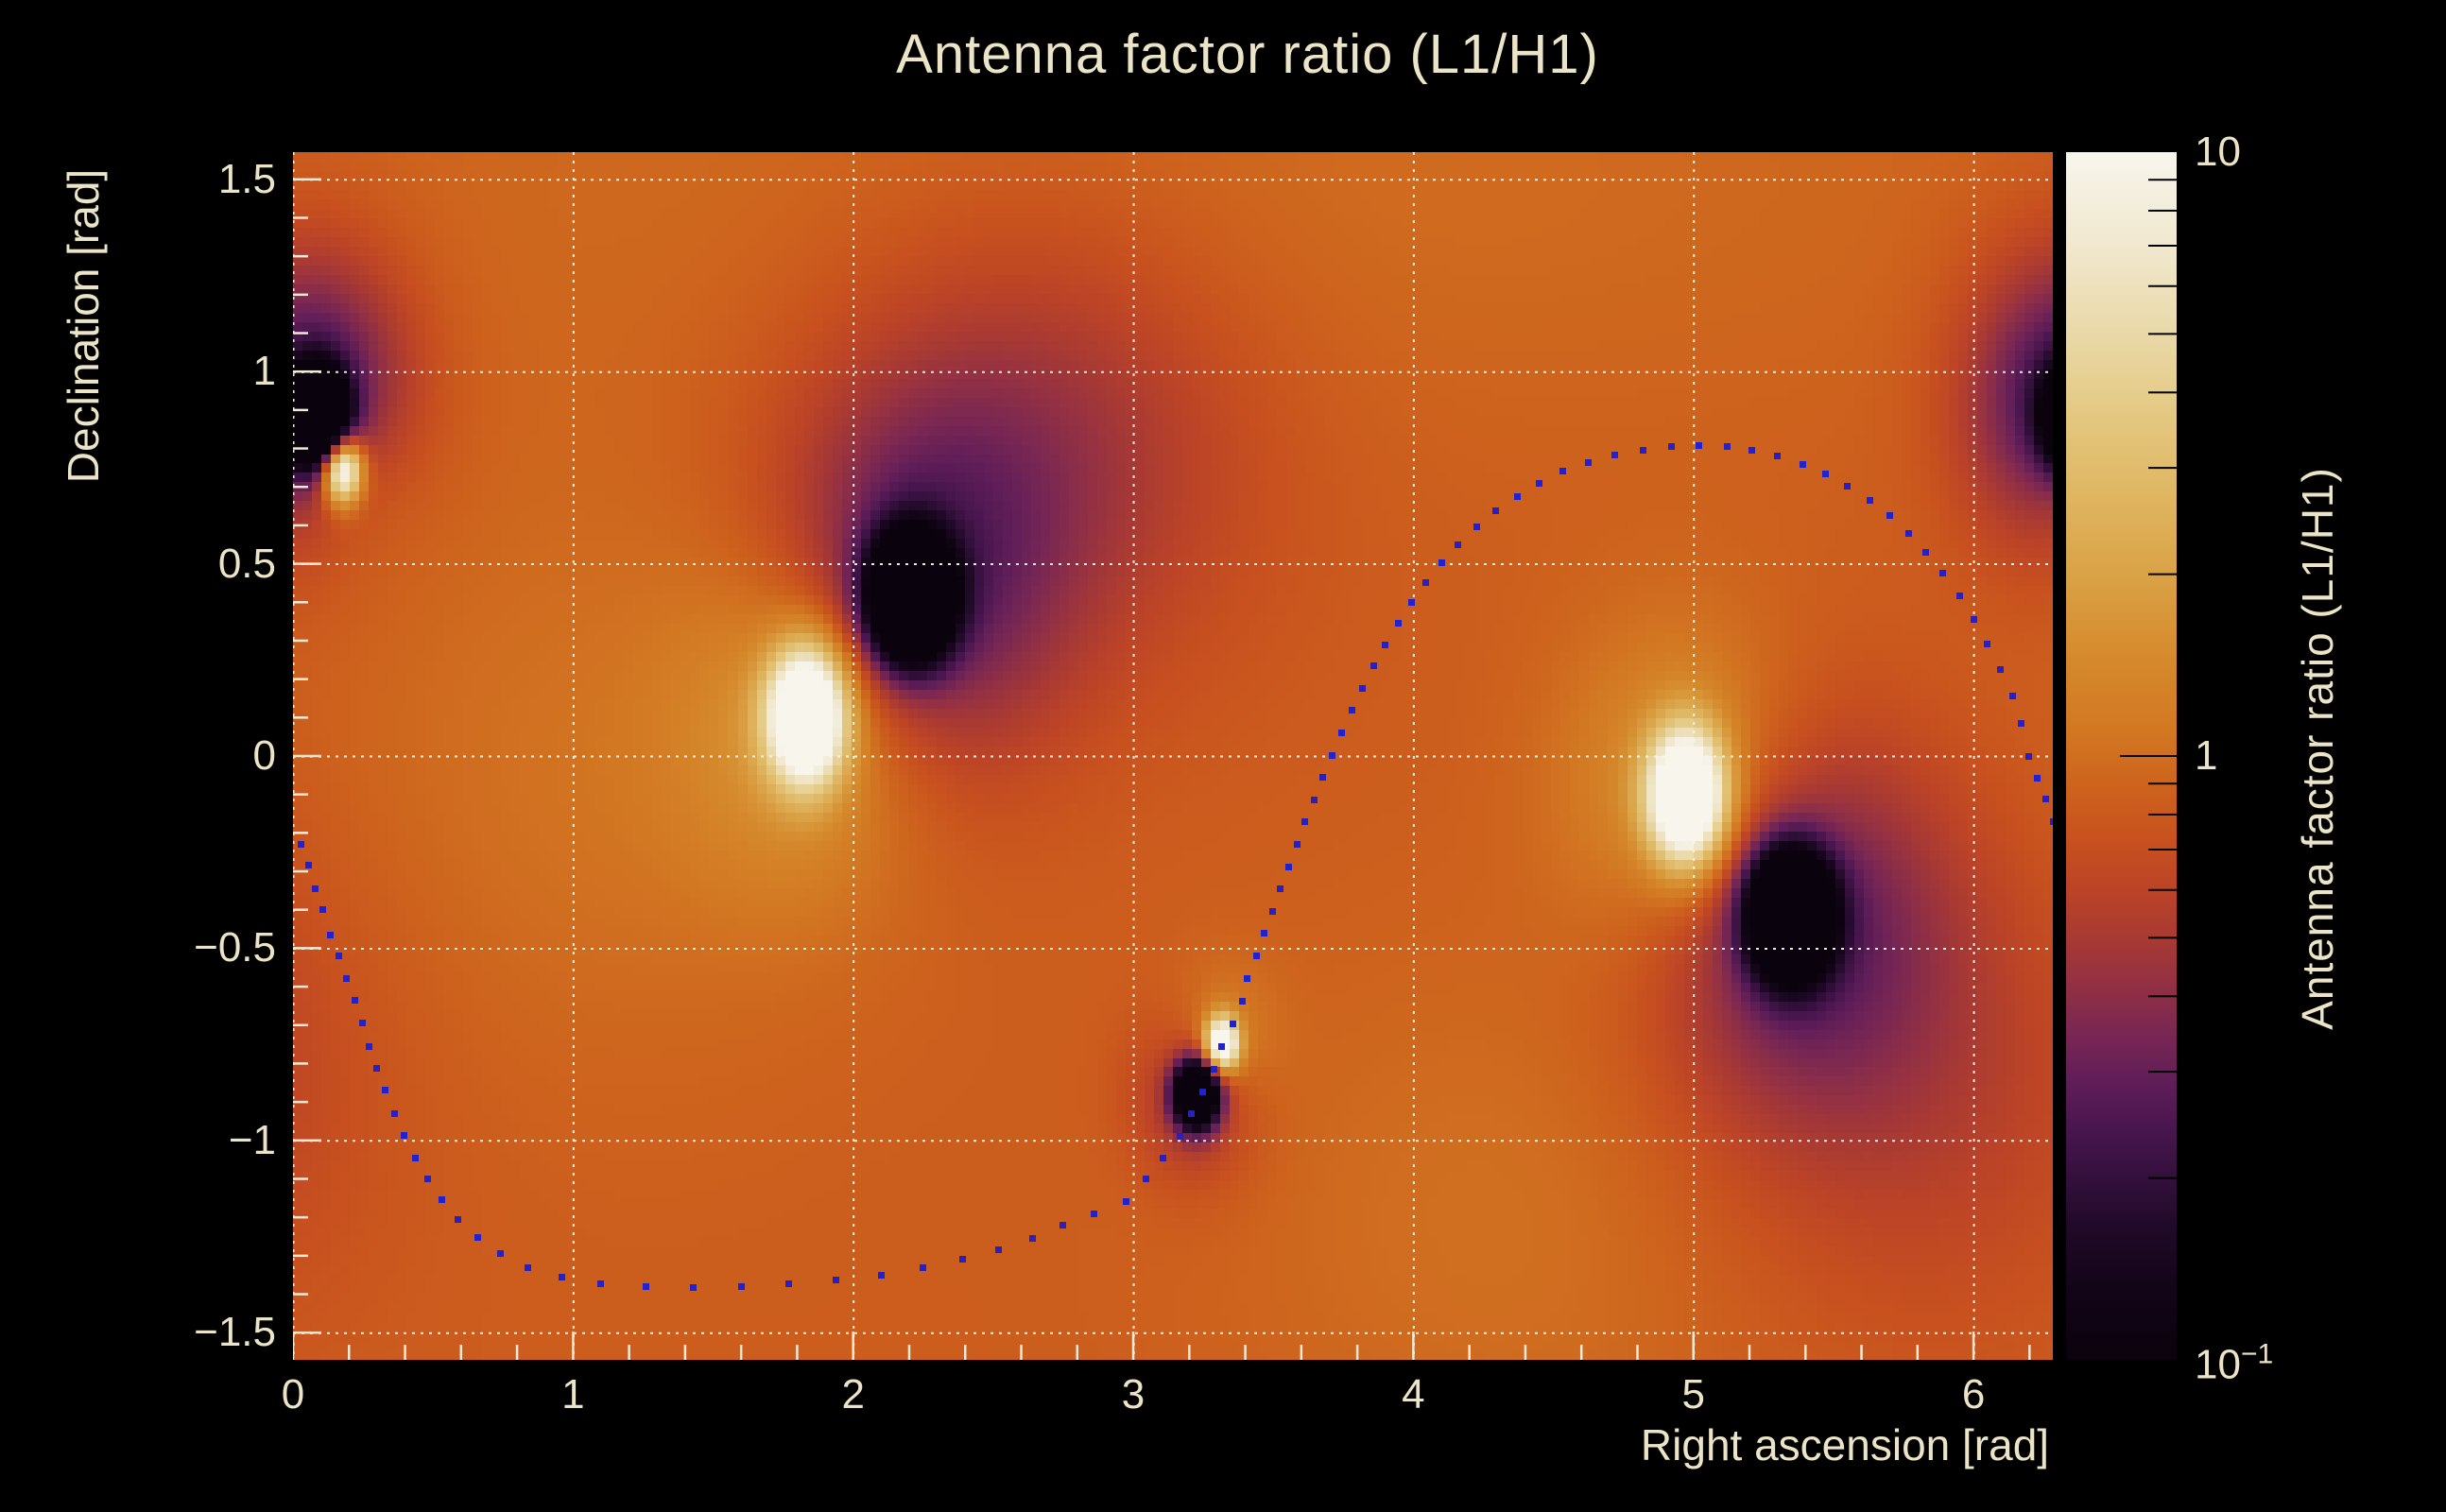 The height and width of the screenshot is (1512, 2446). I want to click on page-title: Antenna factor ratio (L1/H1), so click(1248, 54).